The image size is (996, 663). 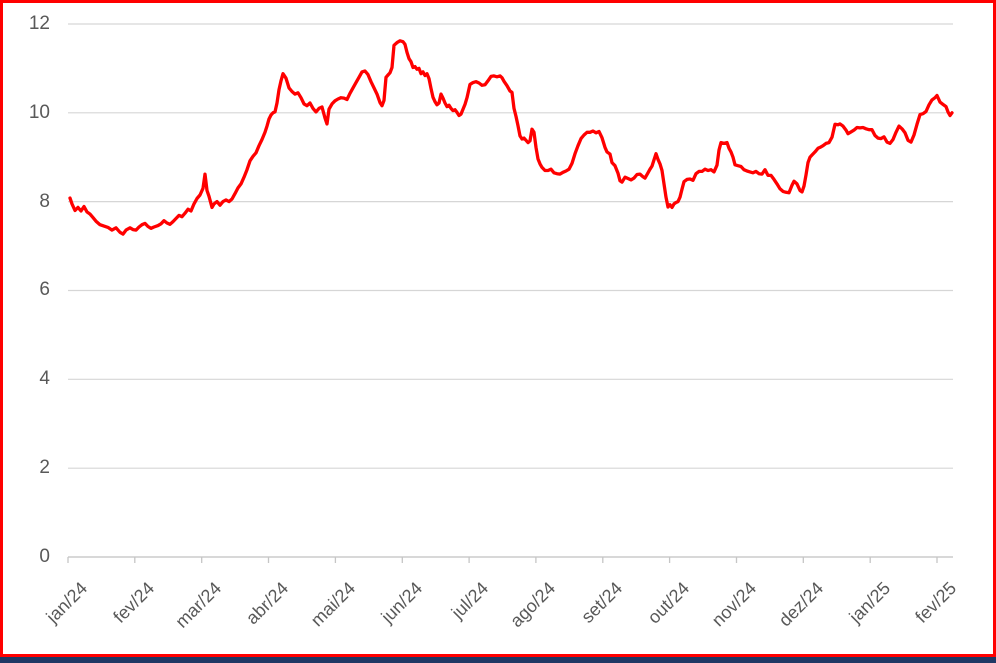 What do you see at coordinates (498, 660) in the screenshot?
I see `bottom-window-edge` at bounding box center [498, 660].